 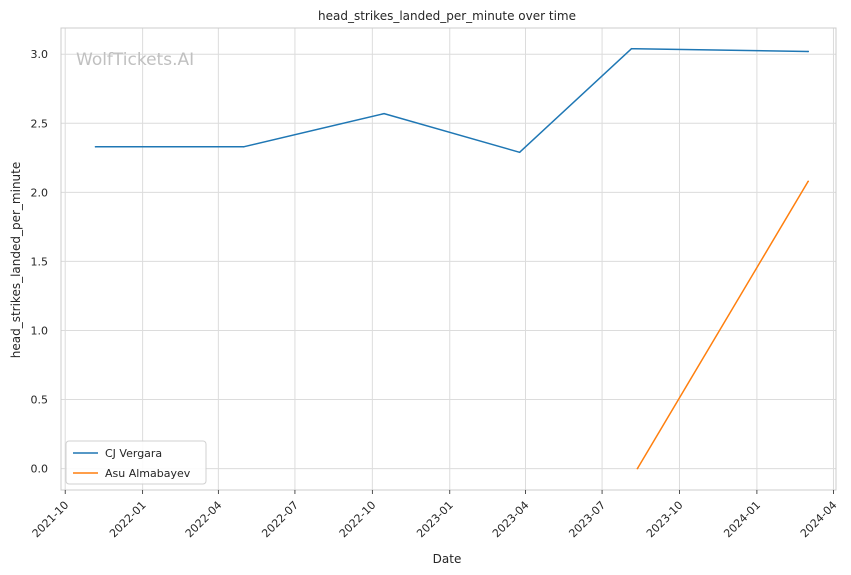 I want to click on legend: CJ Vergara Asu Almabayev, so click(x=136, y=462).